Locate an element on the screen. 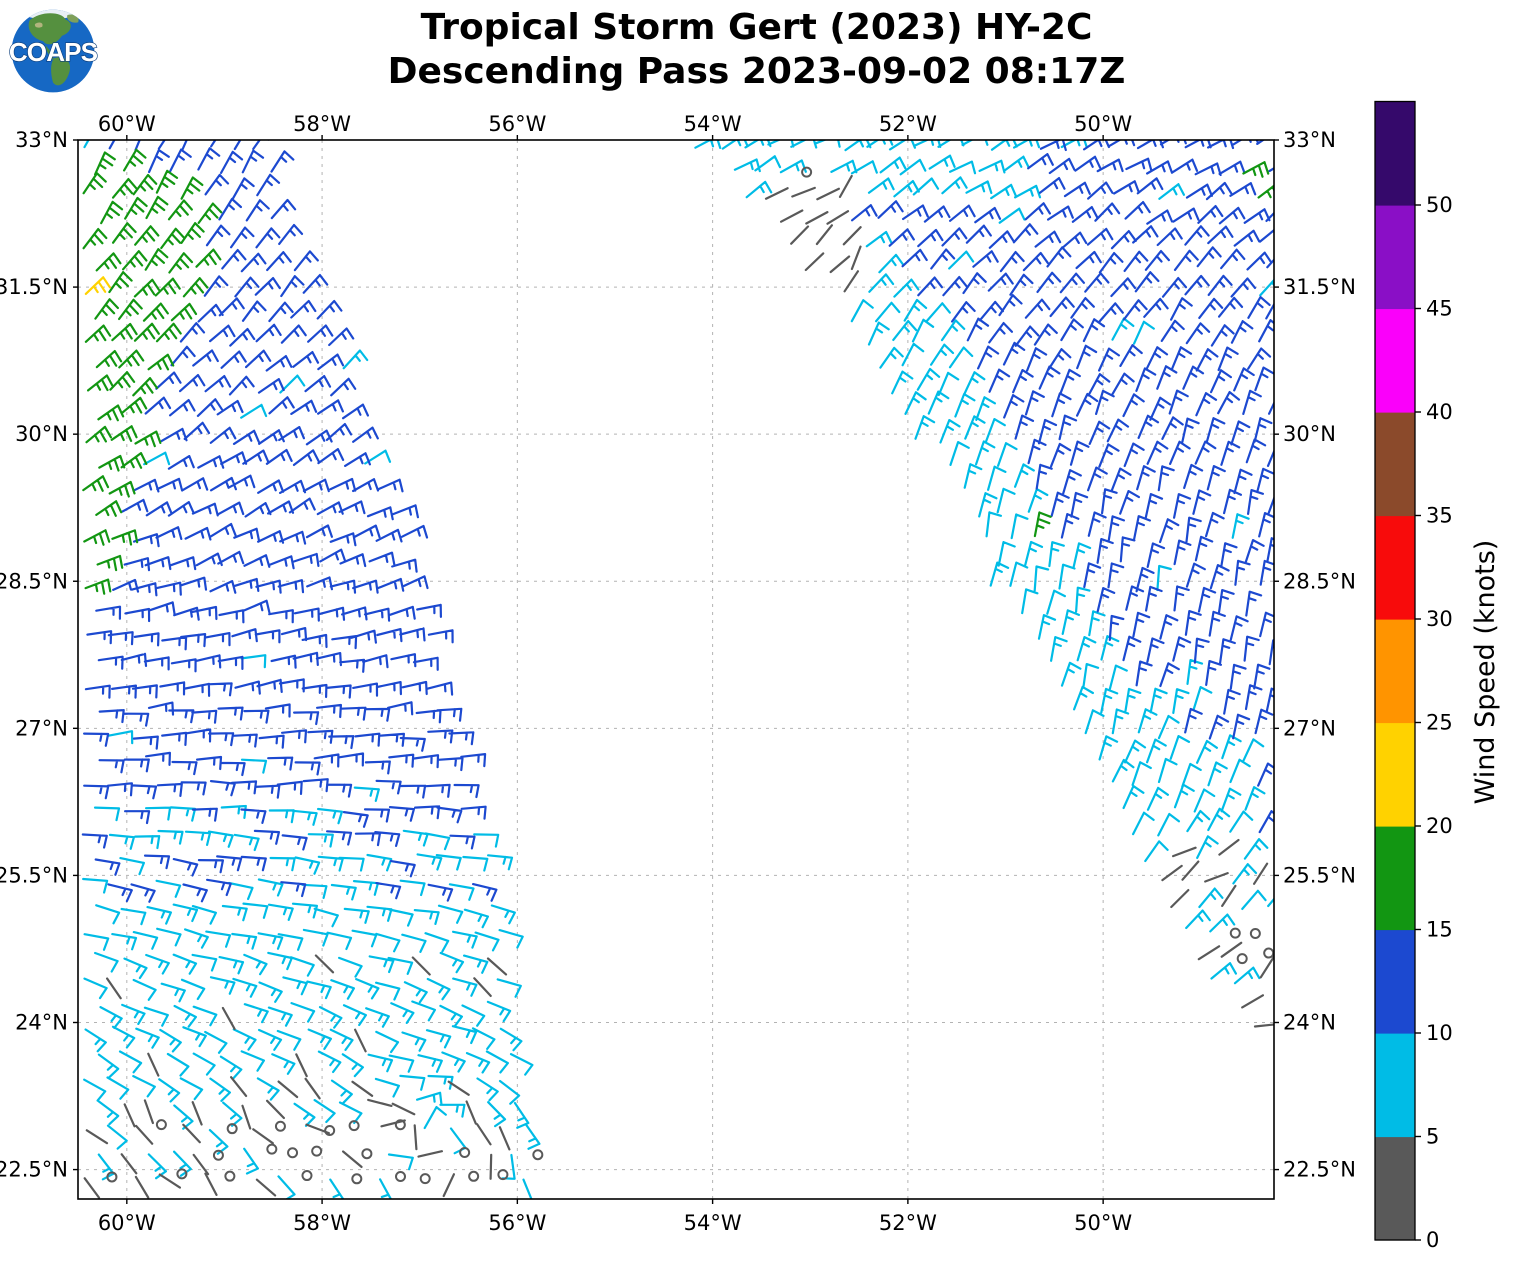  globe-land is located at coordinates (50, 47).